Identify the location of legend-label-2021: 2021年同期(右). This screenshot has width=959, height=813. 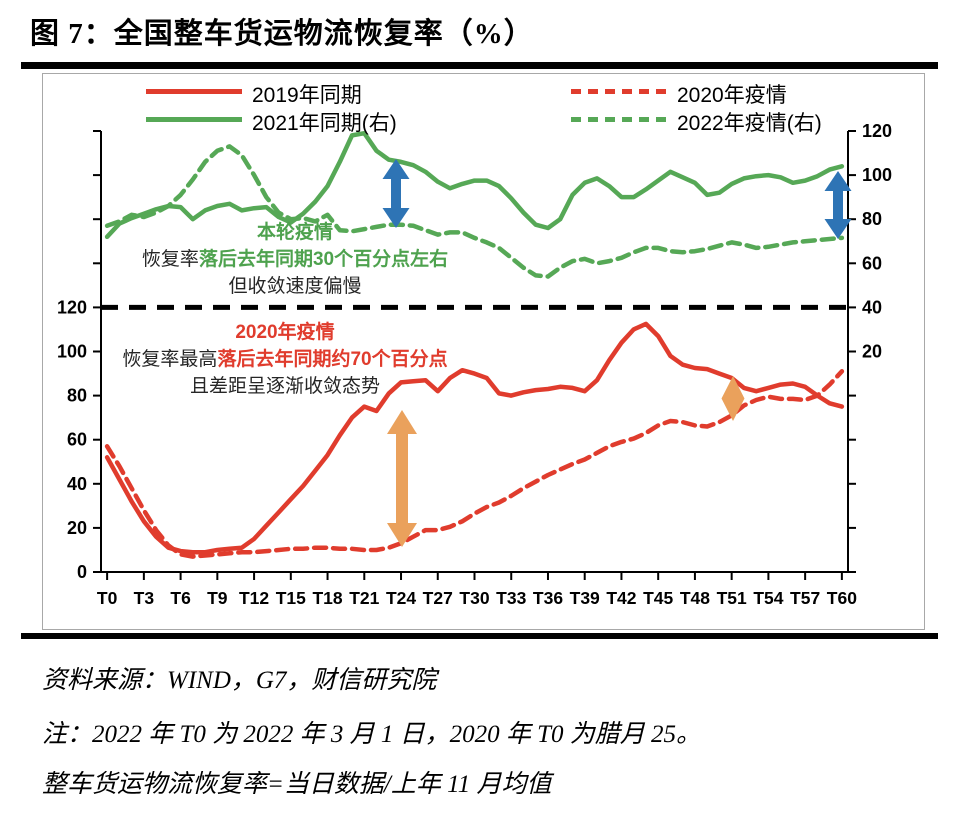
(324, 123).